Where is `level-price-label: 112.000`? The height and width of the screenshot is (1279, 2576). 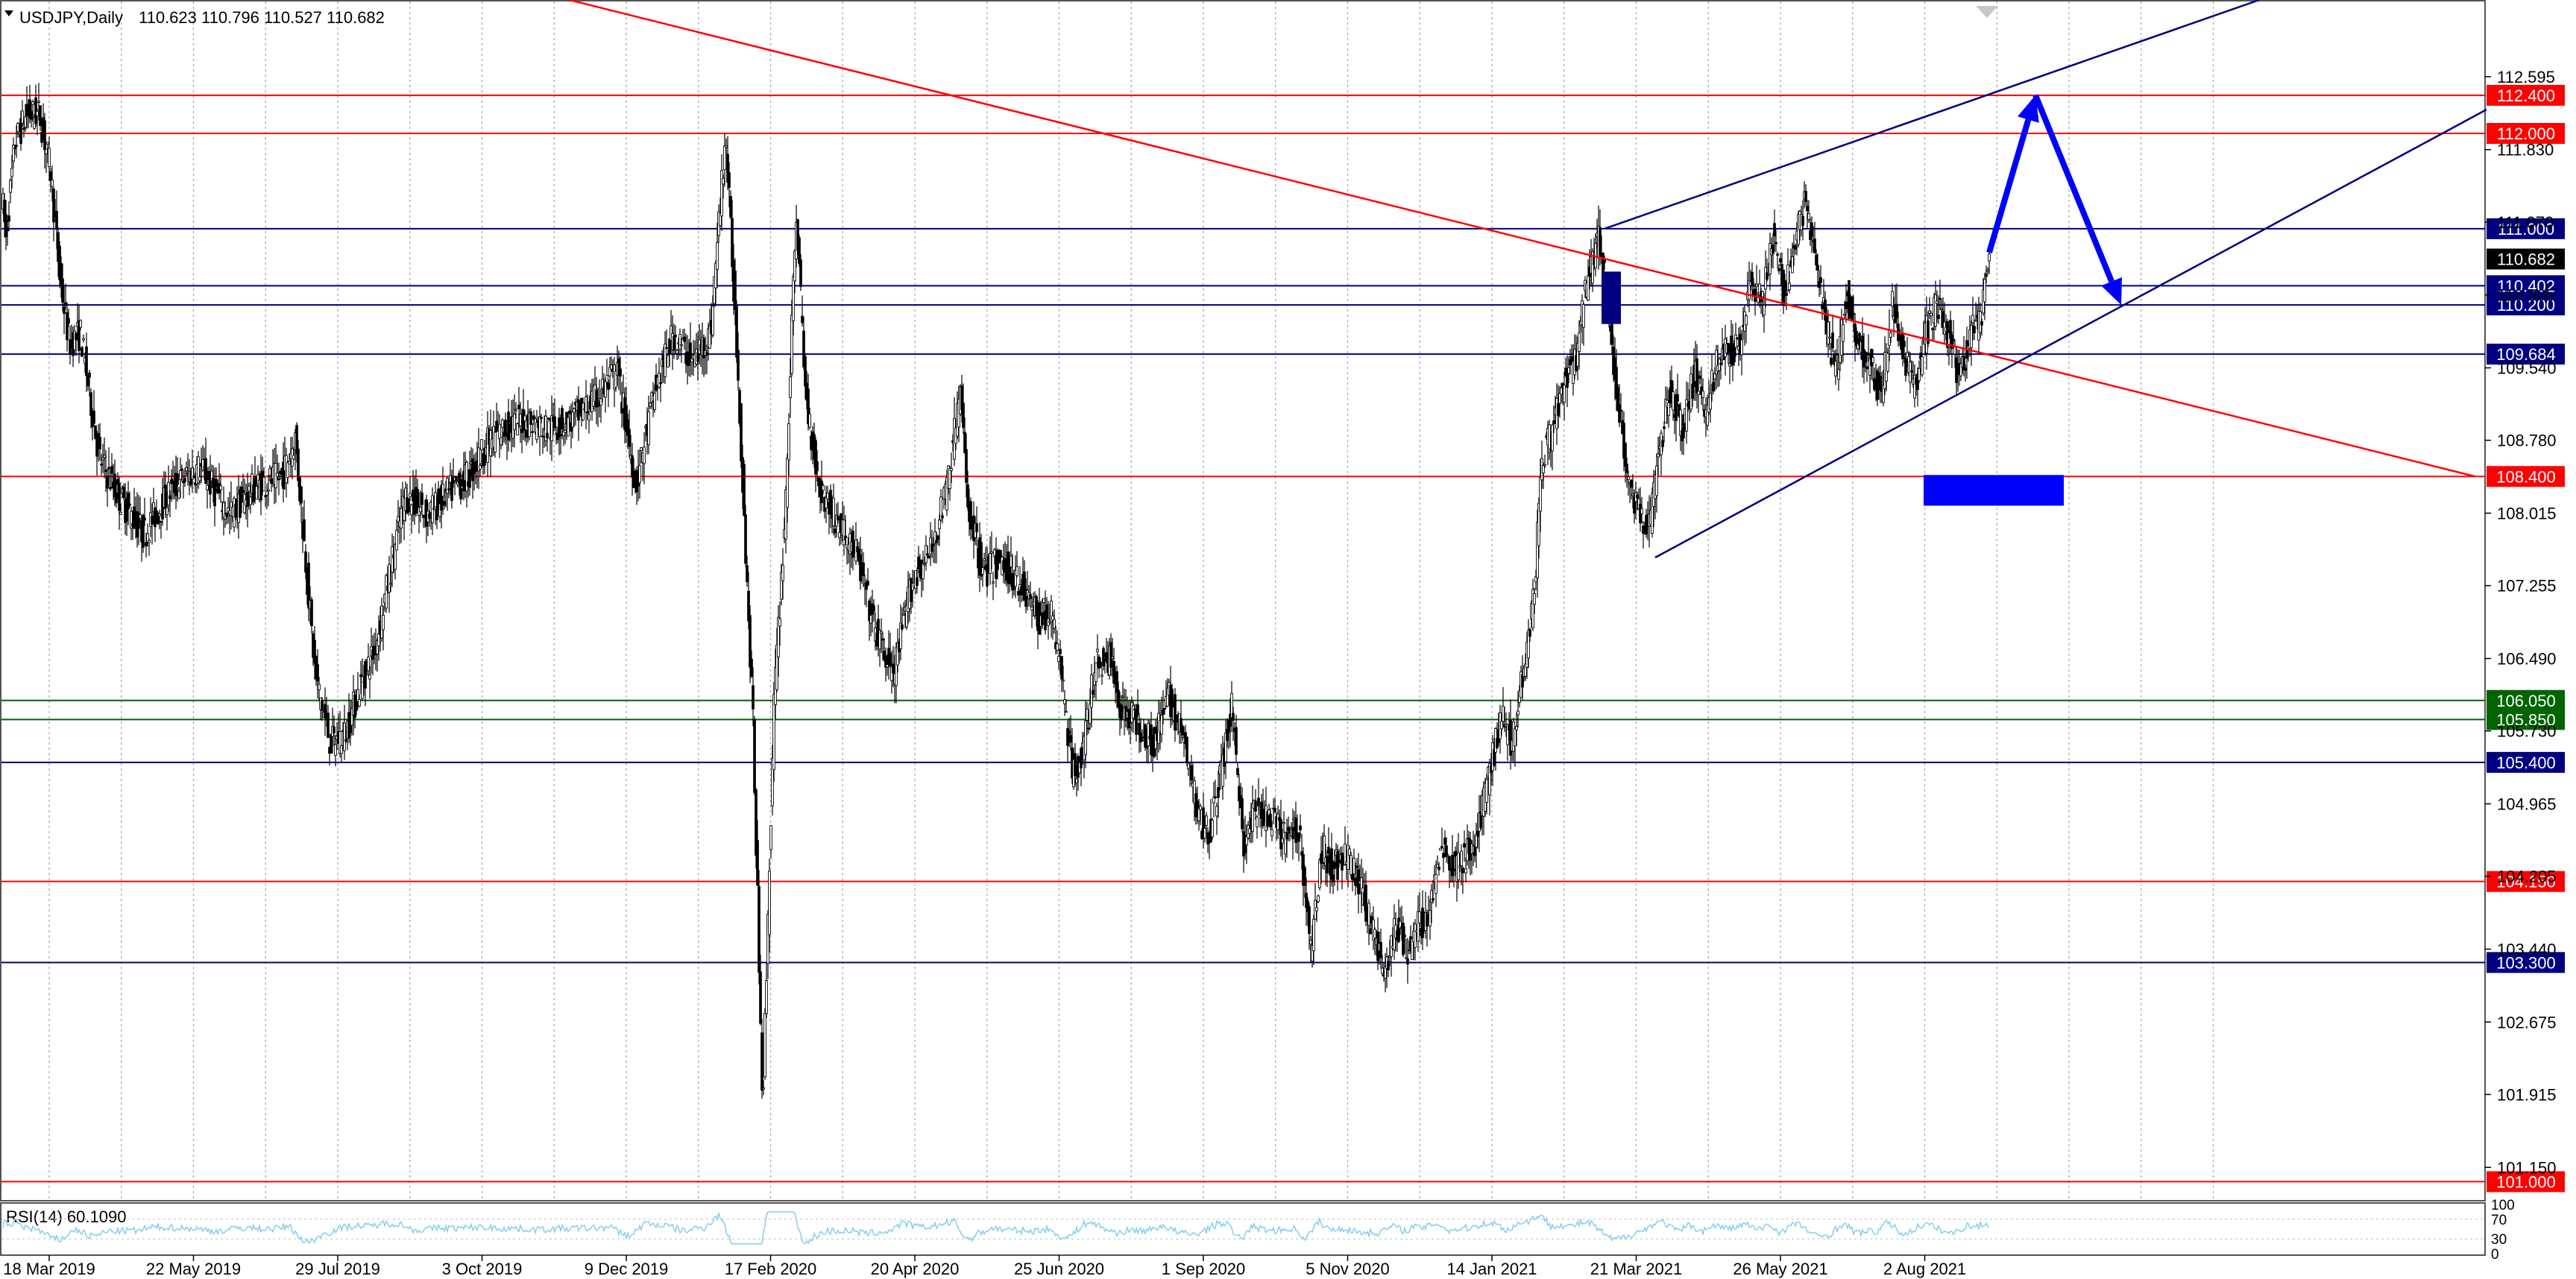 level-price-label: 112.000 is located at coordinates (2526, 133).